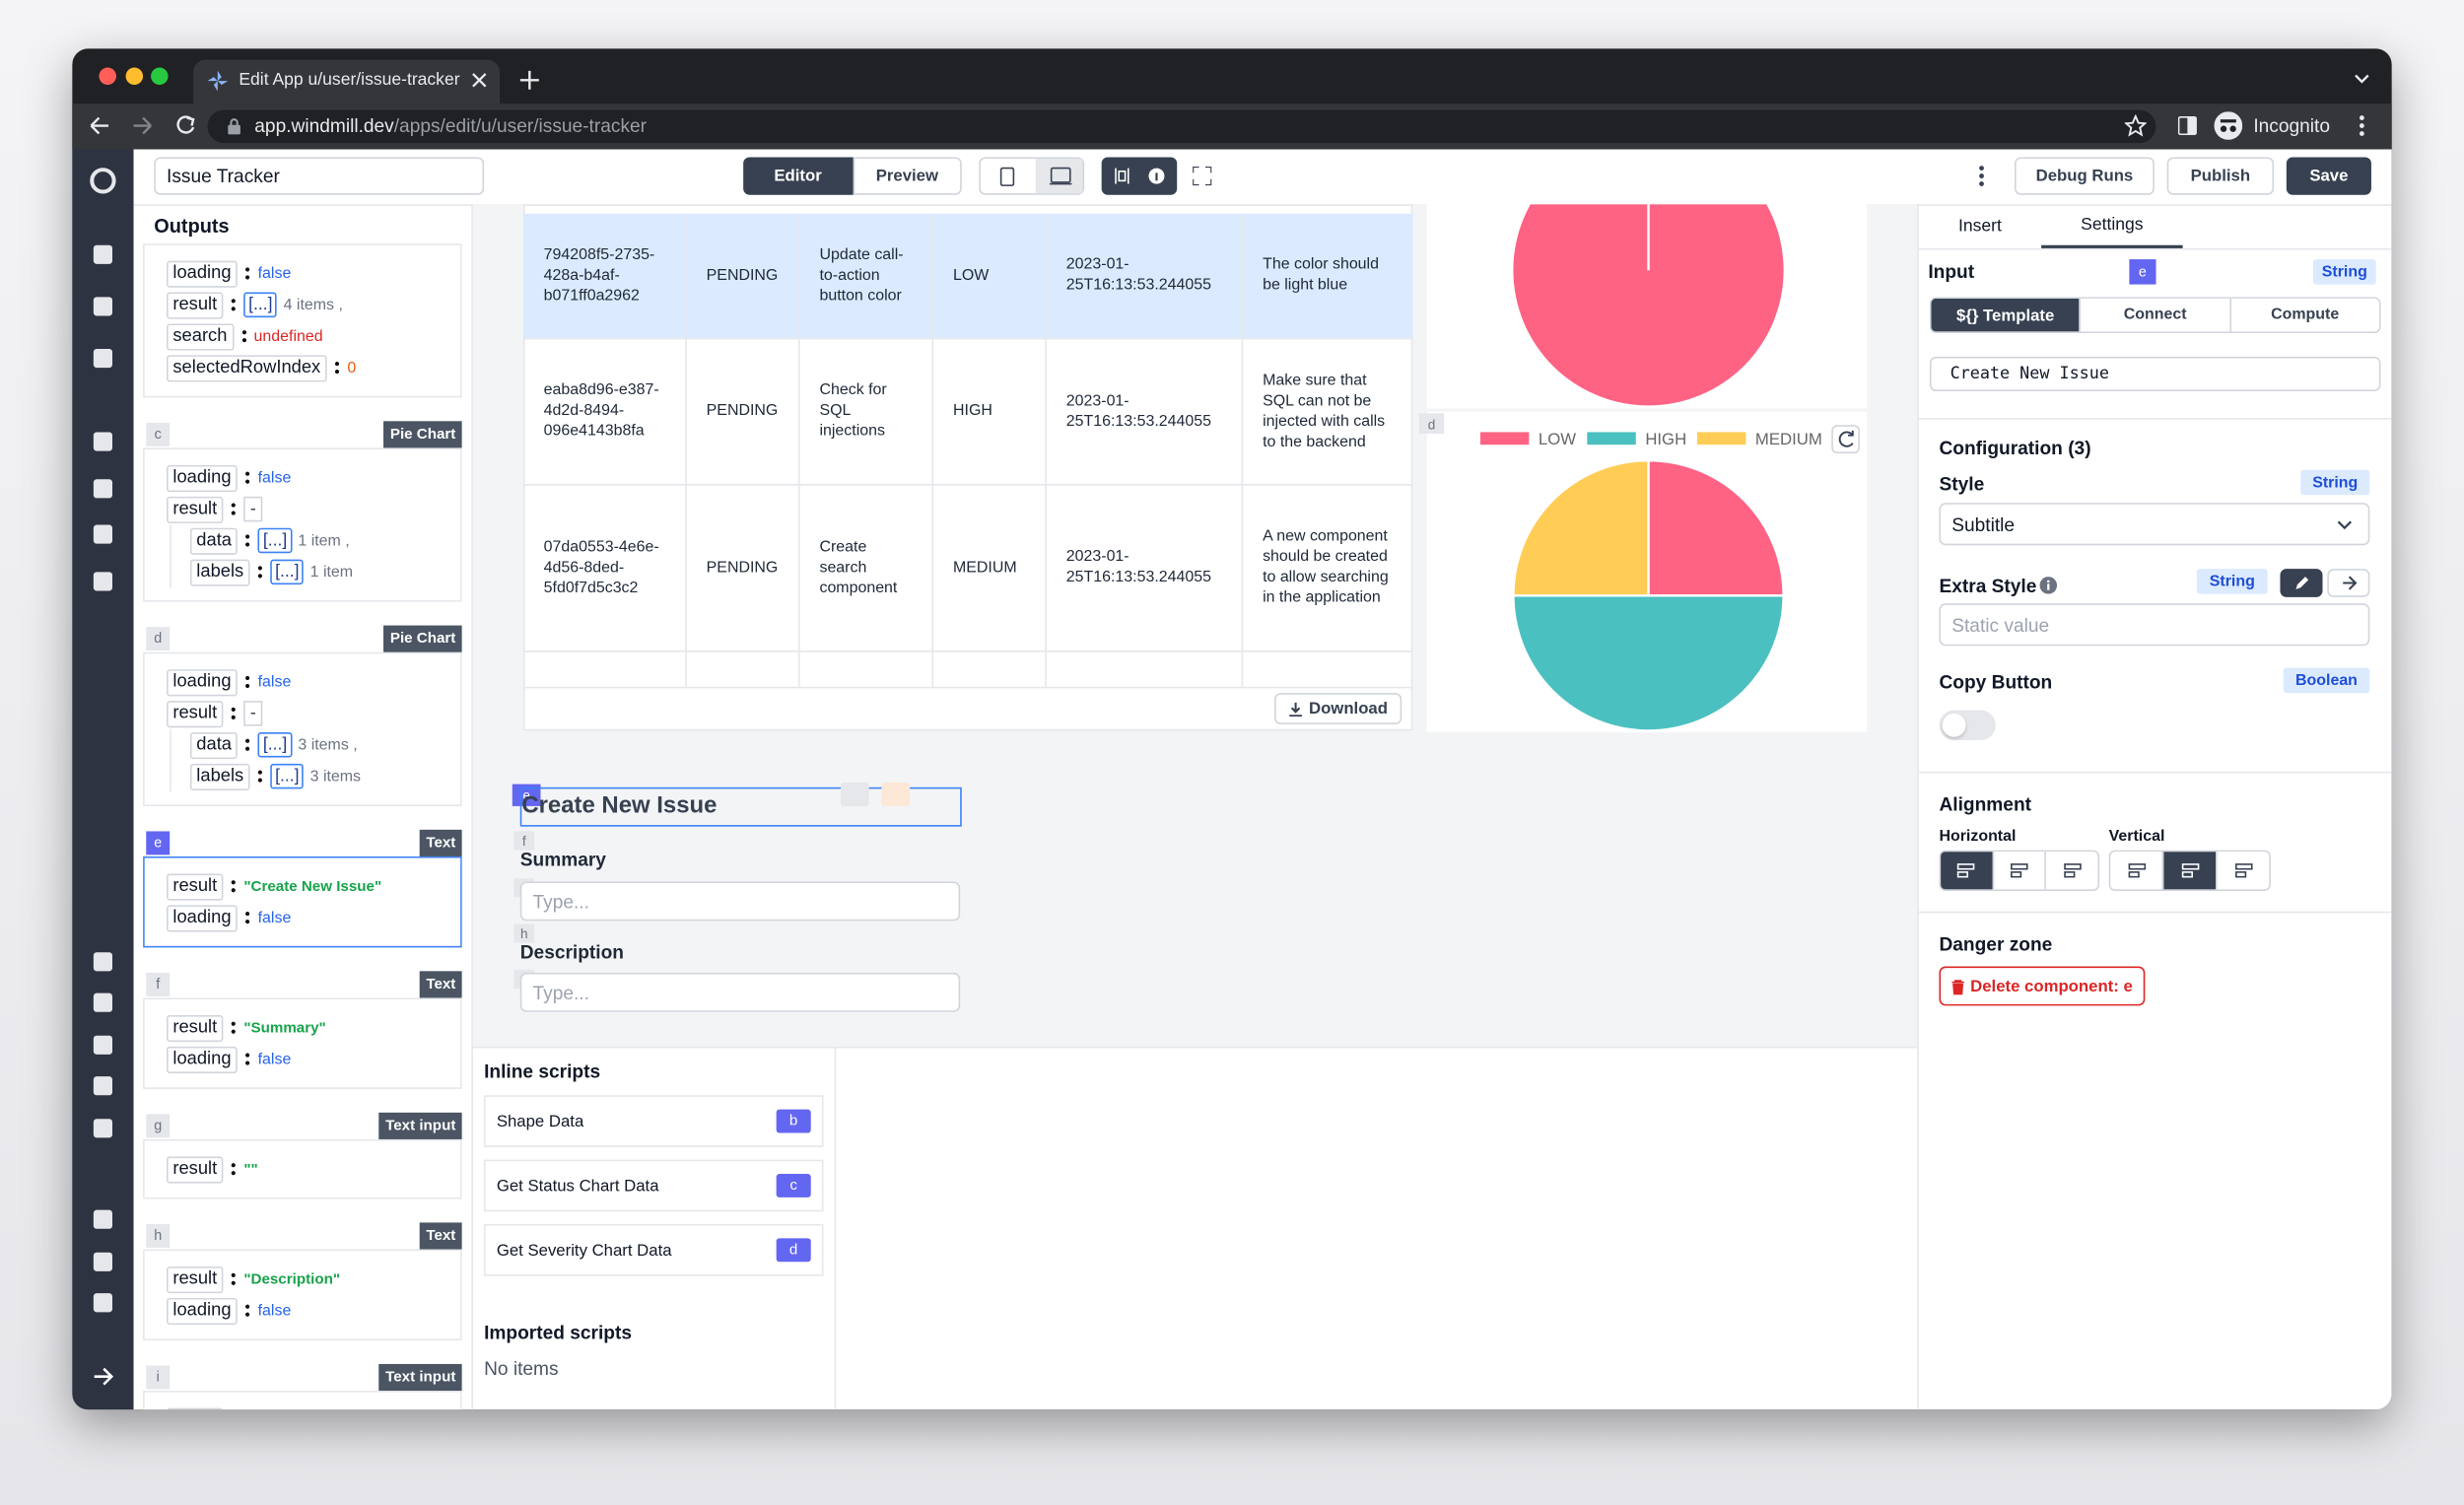 This screenshot has height=1505, width=2464. Describe the element at coordinates (1647, 306) in the screenshot. I see `pie-chart-component` at that location.